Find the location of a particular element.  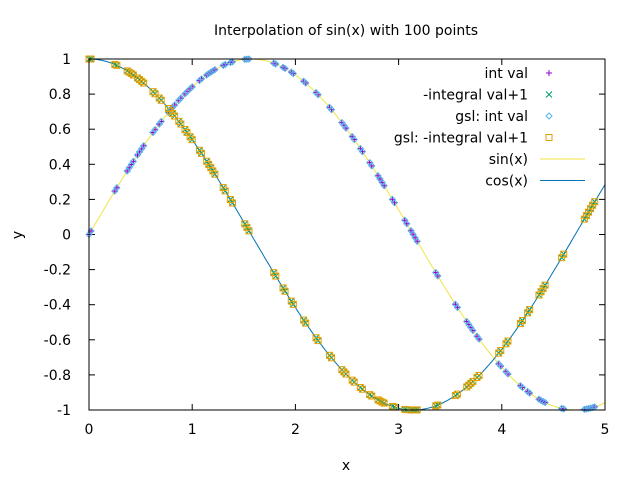

legend-label: -integral val+1 is located at coordinates (475, 96).